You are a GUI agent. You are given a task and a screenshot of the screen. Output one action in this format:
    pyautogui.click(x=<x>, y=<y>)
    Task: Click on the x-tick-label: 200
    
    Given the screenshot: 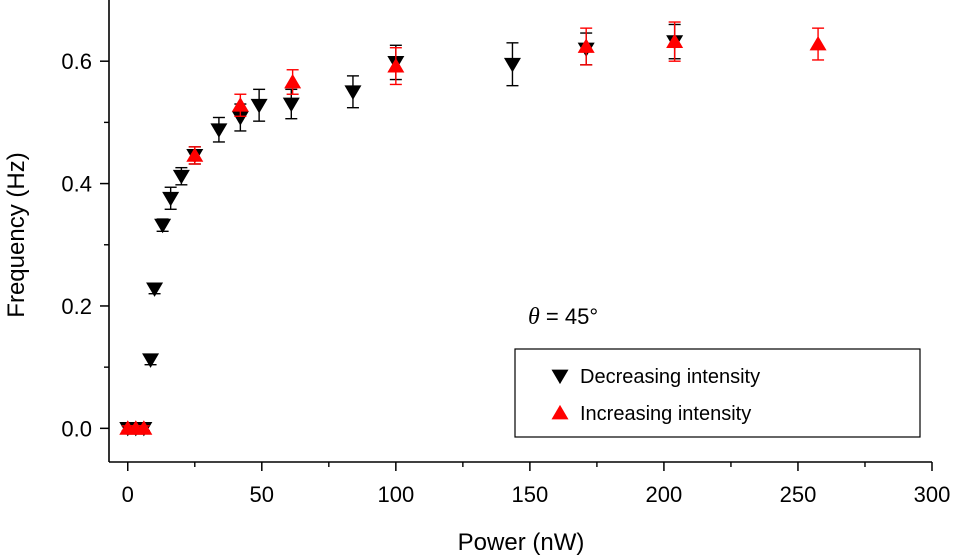 What is the action you would take?
    pyautogui.click(x=664, y=494)
    